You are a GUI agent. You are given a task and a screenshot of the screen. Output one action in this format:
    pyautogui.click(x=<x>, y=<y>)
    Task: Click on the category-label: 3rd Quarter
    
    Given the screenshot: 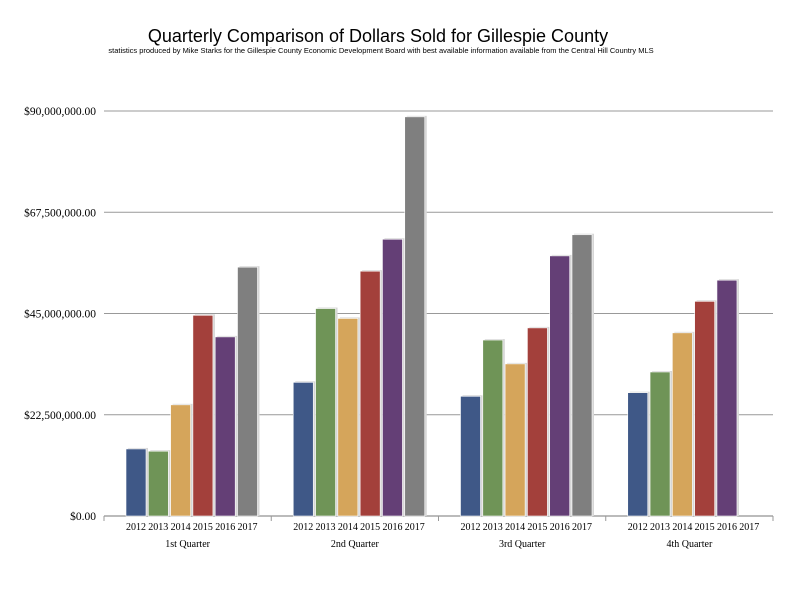 What is the action you would take?
    pyautogui.click(x=522, y=544)
    